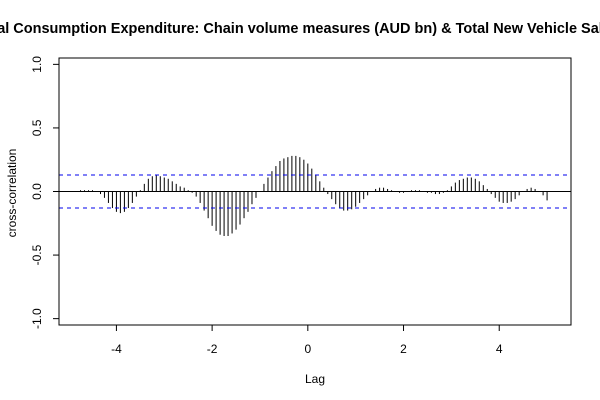 This screenshot has width=600, height=400. I want to click on y-tick-label: -0.5, so click(37, 254).